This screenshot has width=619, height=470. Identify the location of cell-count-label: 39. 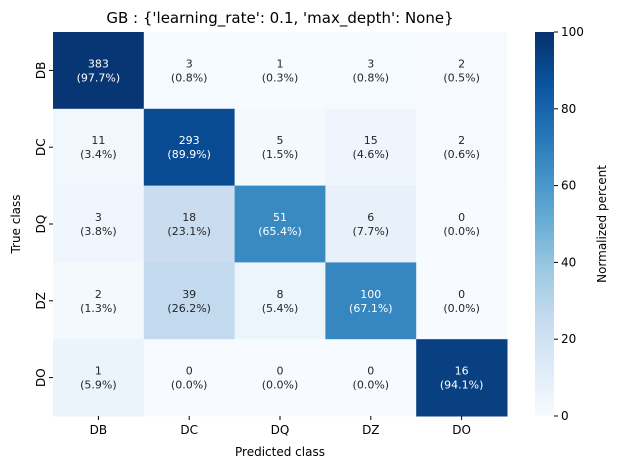
(189, 294).